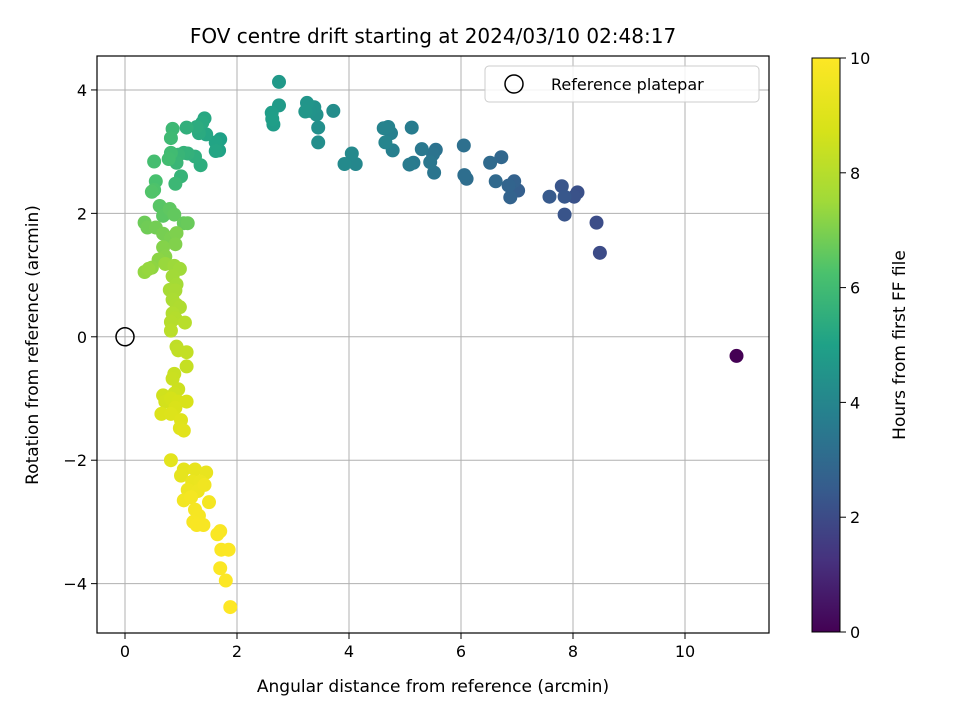 The image size is (960, 720). What do you see at coordinates (75, 460) in the screenshot?
I see `y-tick-label: −2` at bounding box center [75, 460].